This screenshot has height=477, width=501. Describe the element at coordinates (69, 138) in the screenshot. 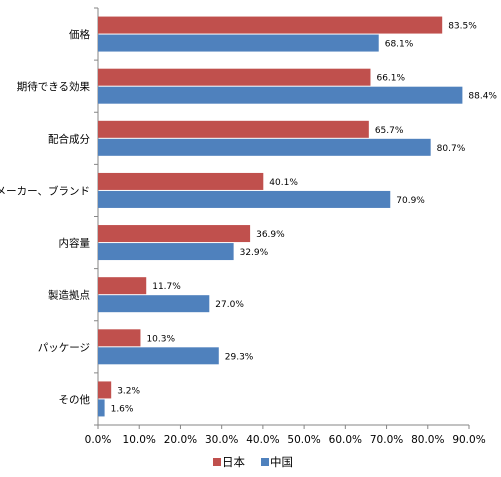

I see `category-label: 配合成分` at that location.